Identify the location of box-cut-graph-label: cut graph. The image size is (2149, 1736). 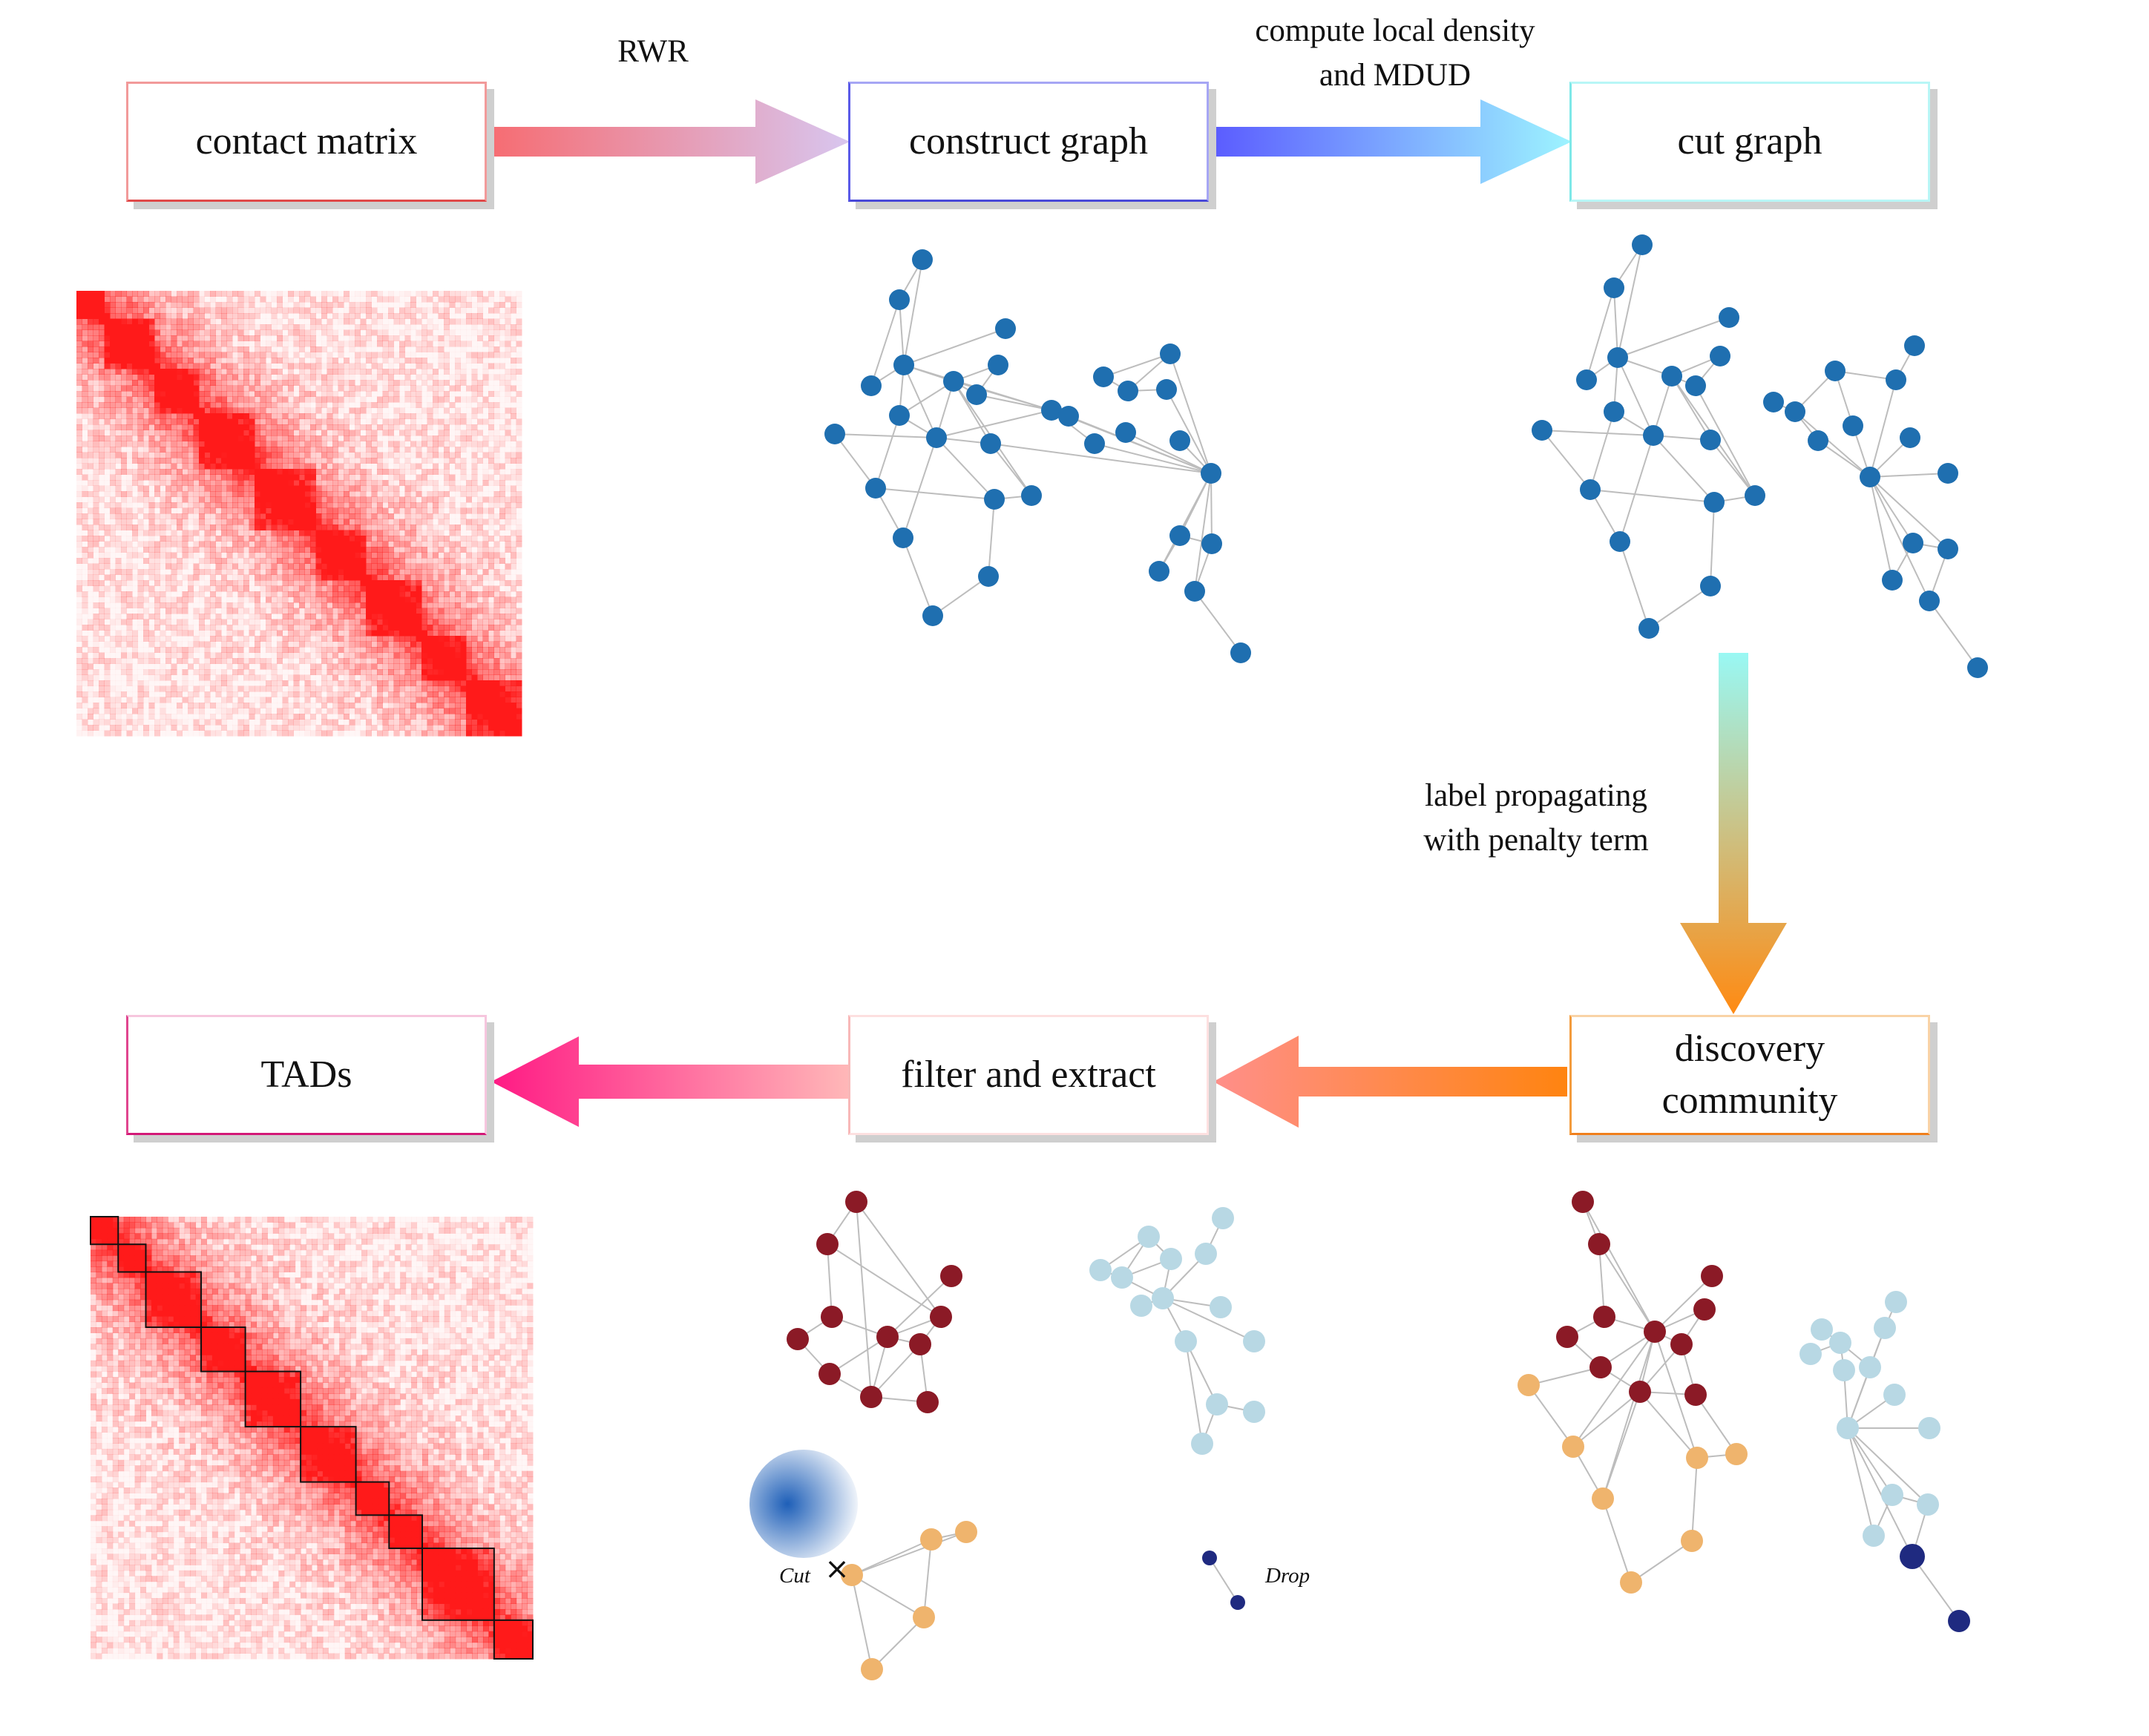
(1749, 141).